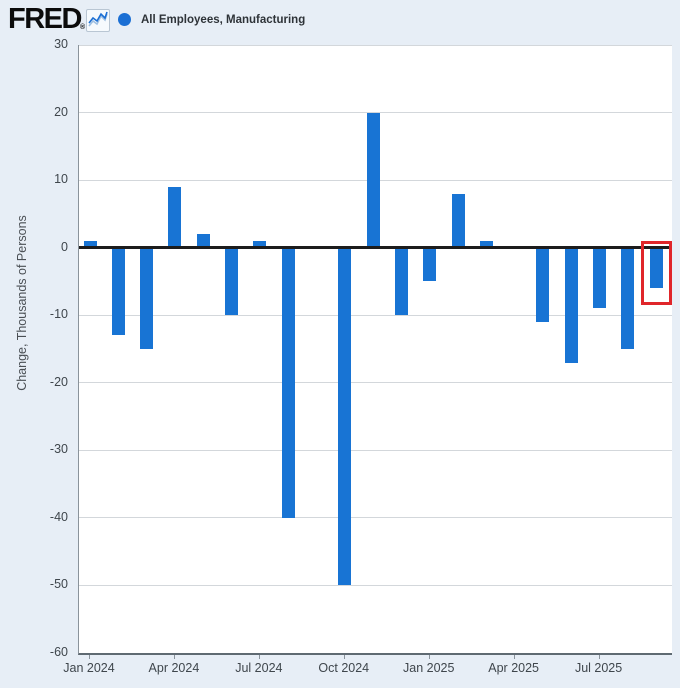 Image resolution: width=680 pixels, height=688 pixels. What do you see at coordinates (61, 111) in the screenshot?
I see `y-tick-label: 20` at bounding box center [61, 111].